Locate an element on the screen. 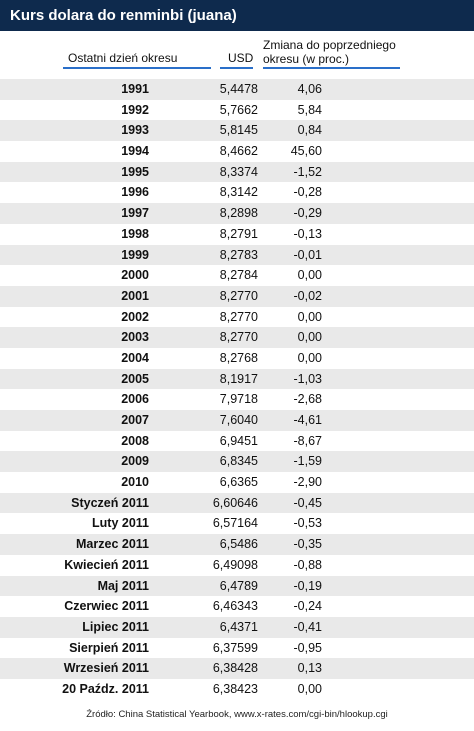  header-change-underline is located at coordinates (331, 68).